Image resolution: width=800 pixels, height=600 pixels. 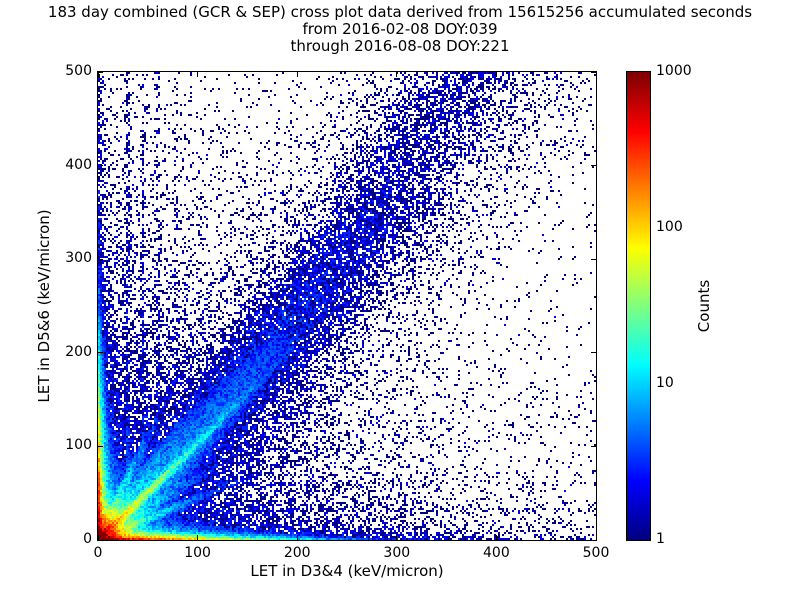 What do you see at coordinates (674, 71) in the screenshot?
I see `colorbar-tick-label: 1000` at bounding box center [674, 71].